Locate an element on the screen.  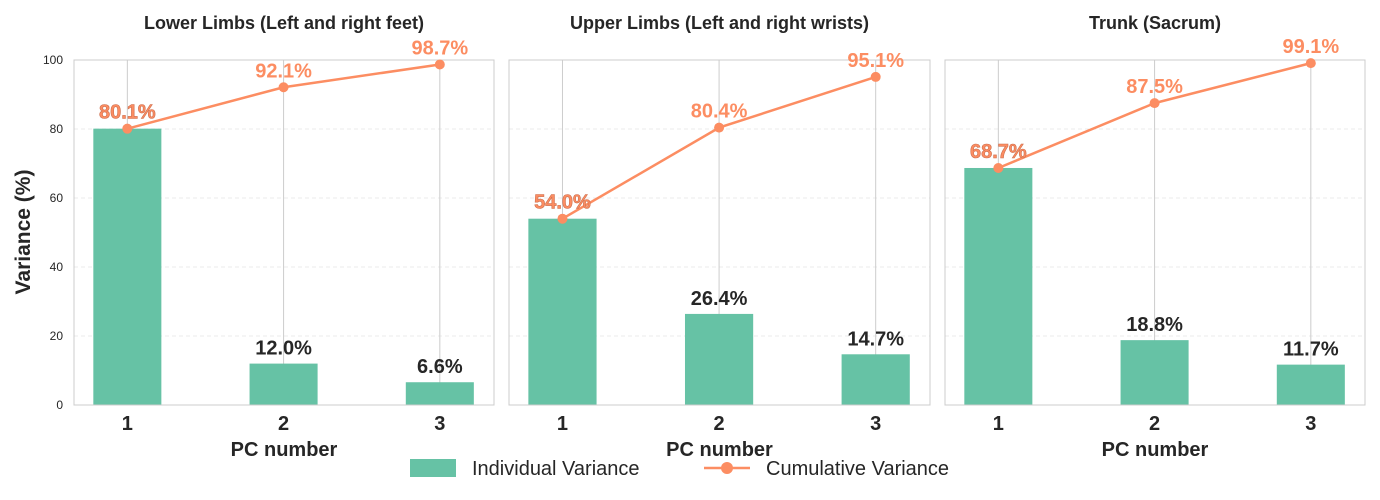
panel-title: Lower Limbs (Left and right feet) is located at coordinates (284, 23).